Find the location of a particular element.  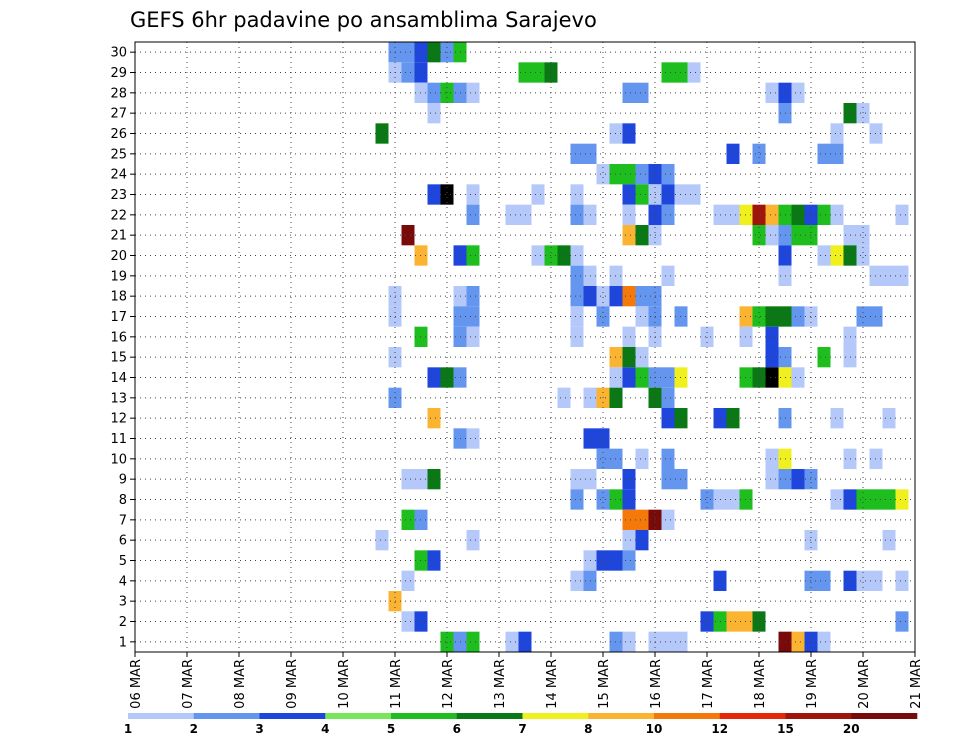

x-tick-label: 18 MAR is located at coordinates (760, 684).